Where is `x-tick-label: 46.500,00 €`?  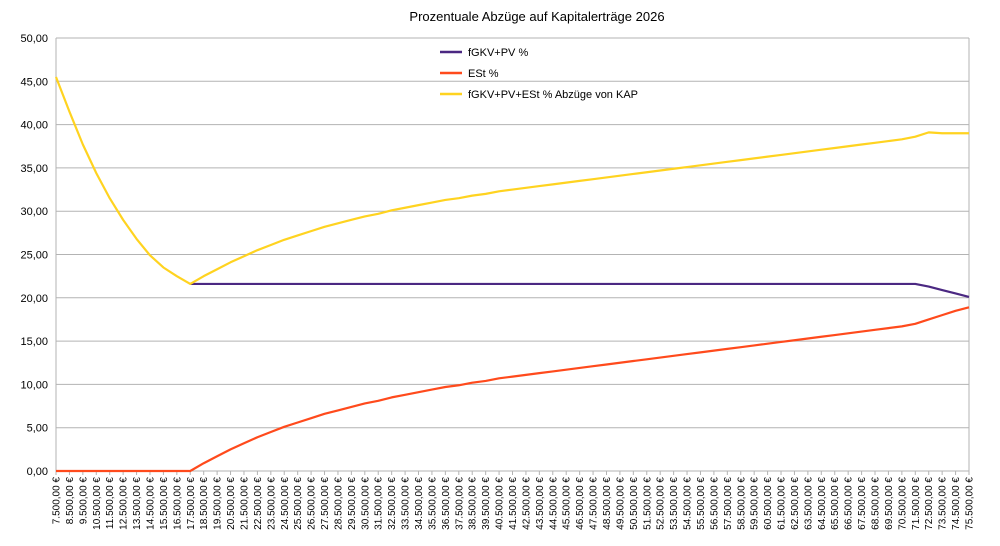 x-tick-label: 46.500,00 € is located at coordinates (580, 503).